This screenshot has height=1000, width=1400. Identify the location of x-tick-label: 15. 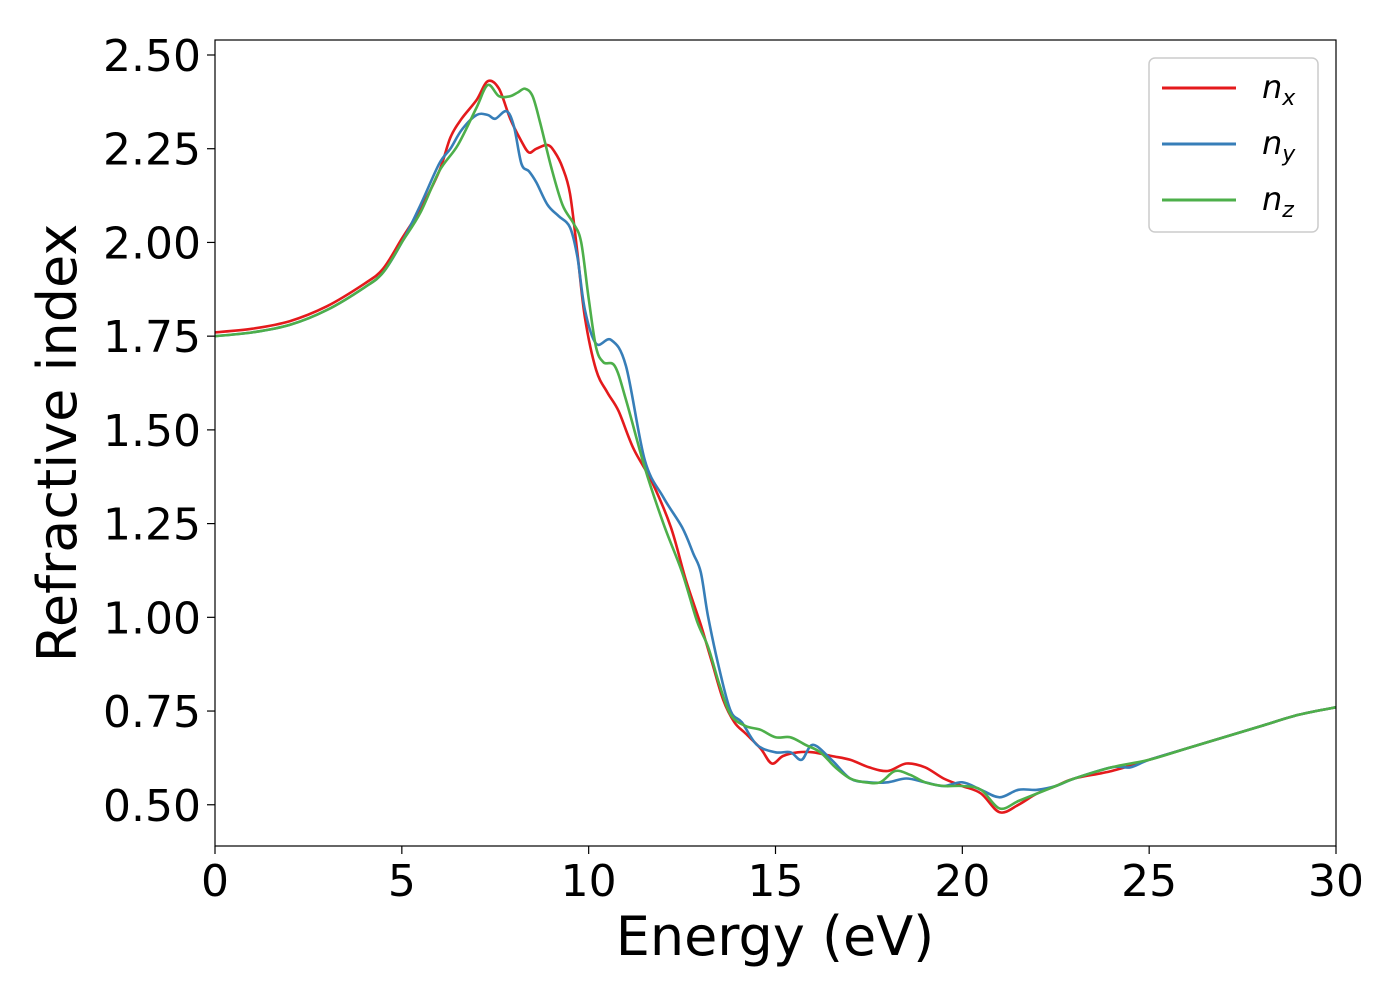
(776, 881).